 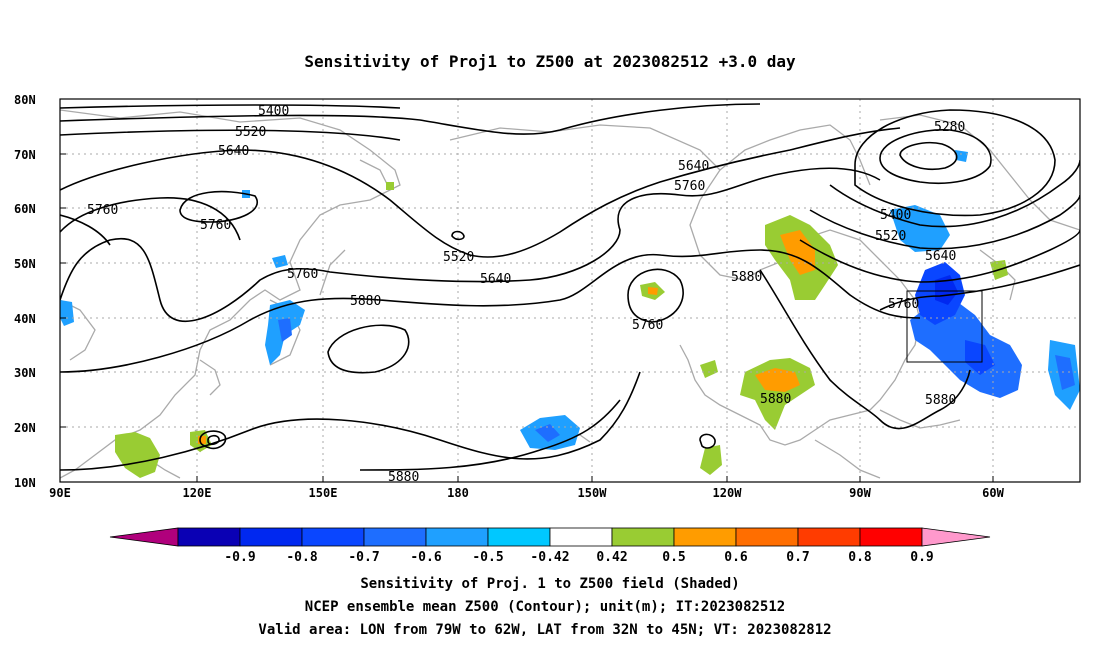 I want to click on lat-label: 60N, so click(x=25, y=209).